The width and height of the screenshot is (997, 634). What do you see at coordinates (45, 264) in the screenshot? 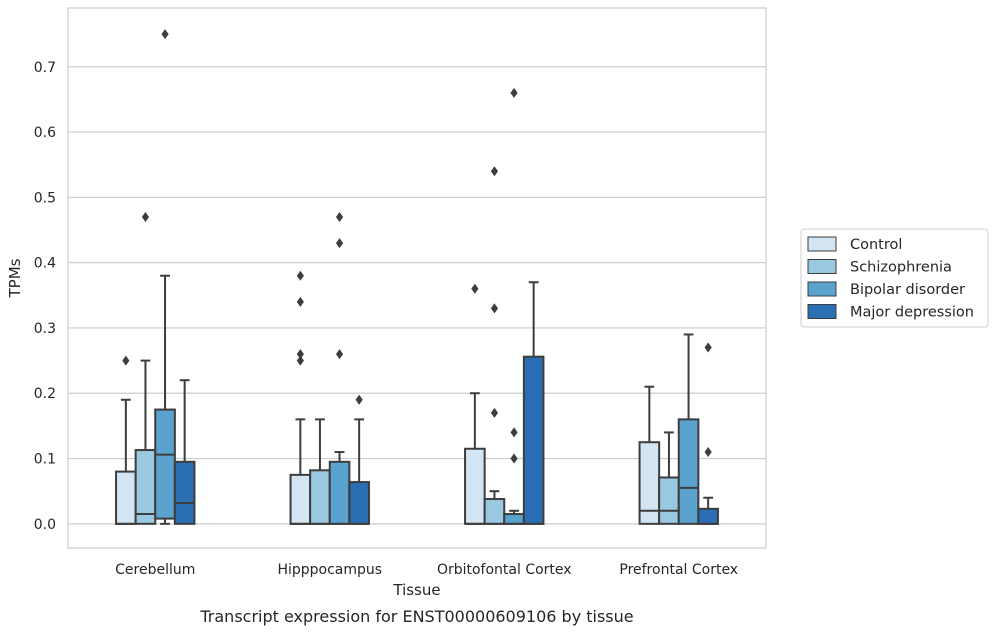
I see `y-tick-label: 0.4` at bounding box center [45, 264].